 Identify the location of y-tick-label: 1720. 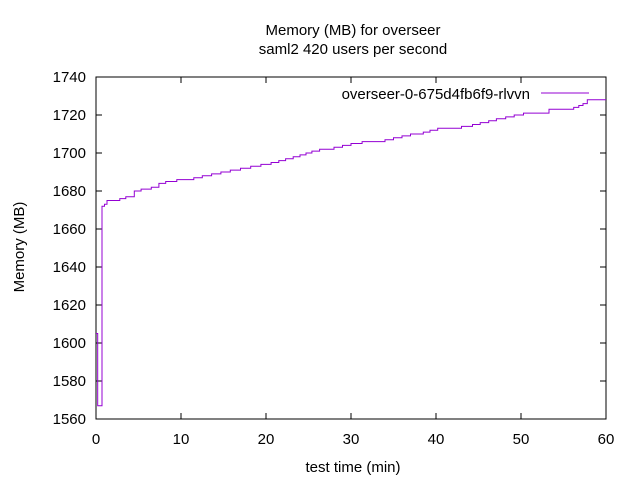
(69, 115).